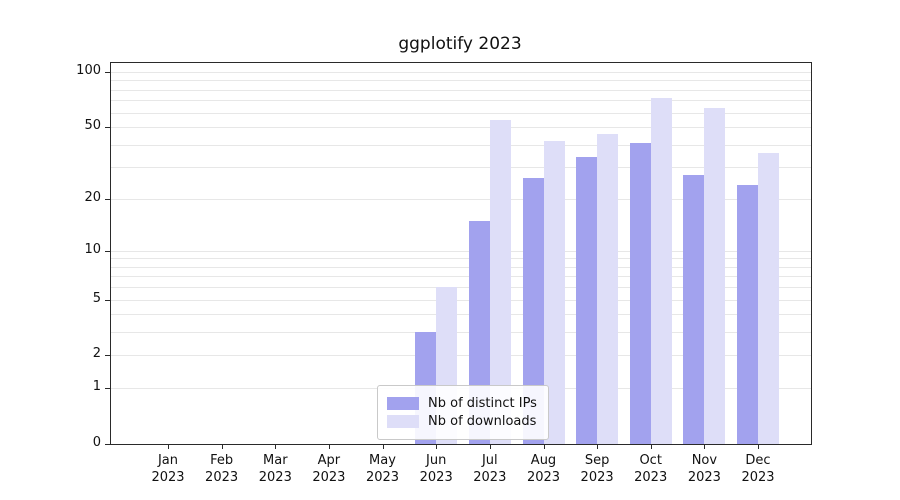 The height and width of the screenshot is (500, 900). What do you see at coordinates (222, 460) in the screenshot?
I see `month-label: Feb` at bounding box center [222, 460].